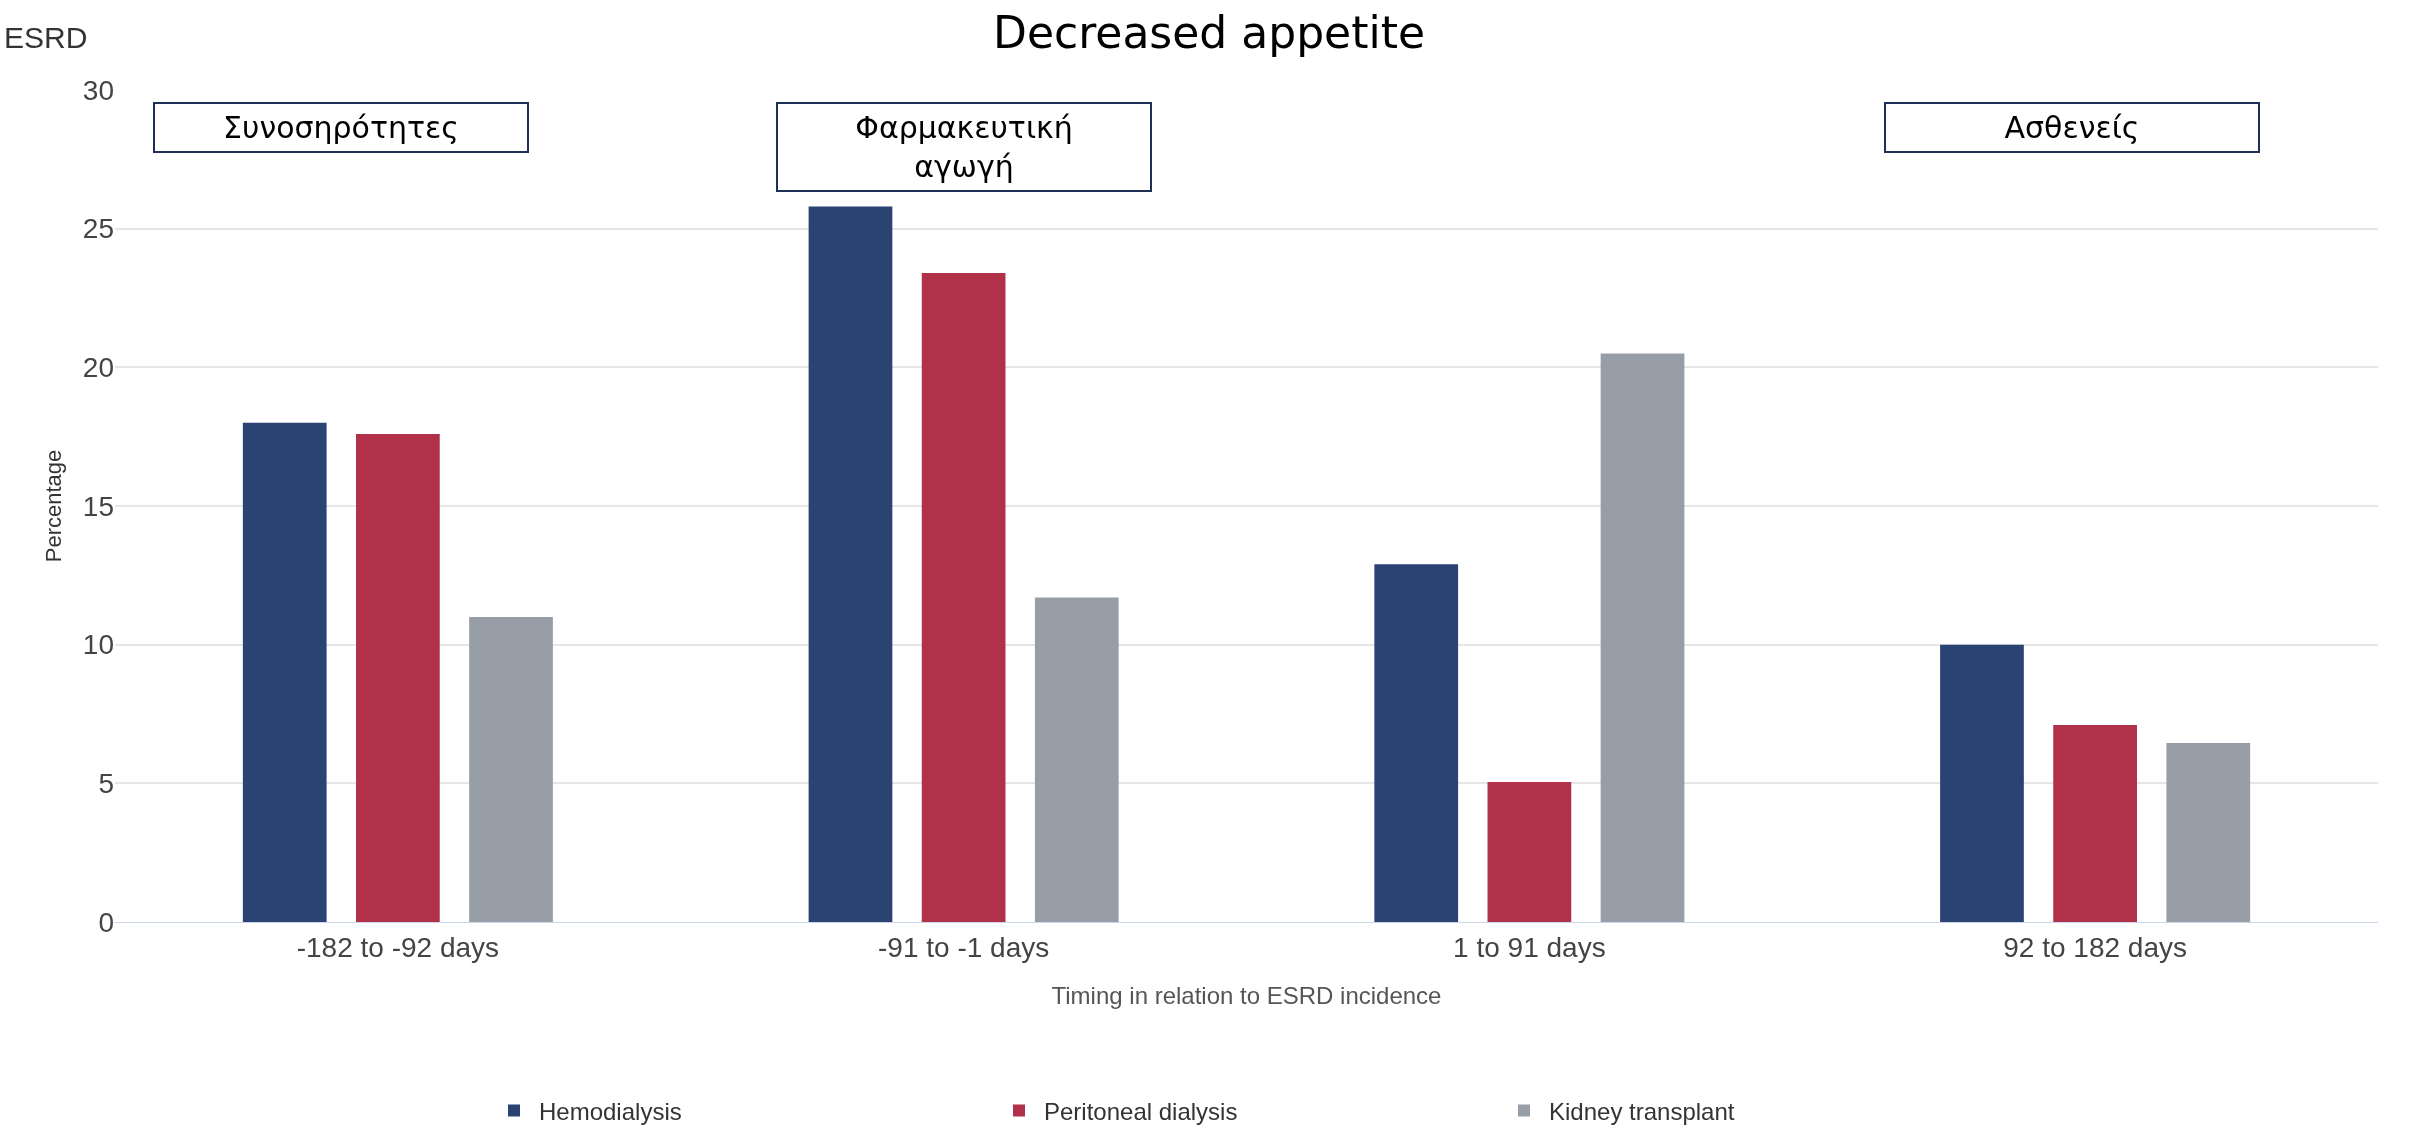 Image resolution: width=2418 pixels, height=1145 pixels. I want to click on x-tick-label: 92 to 182 days, so click(2095, 947).